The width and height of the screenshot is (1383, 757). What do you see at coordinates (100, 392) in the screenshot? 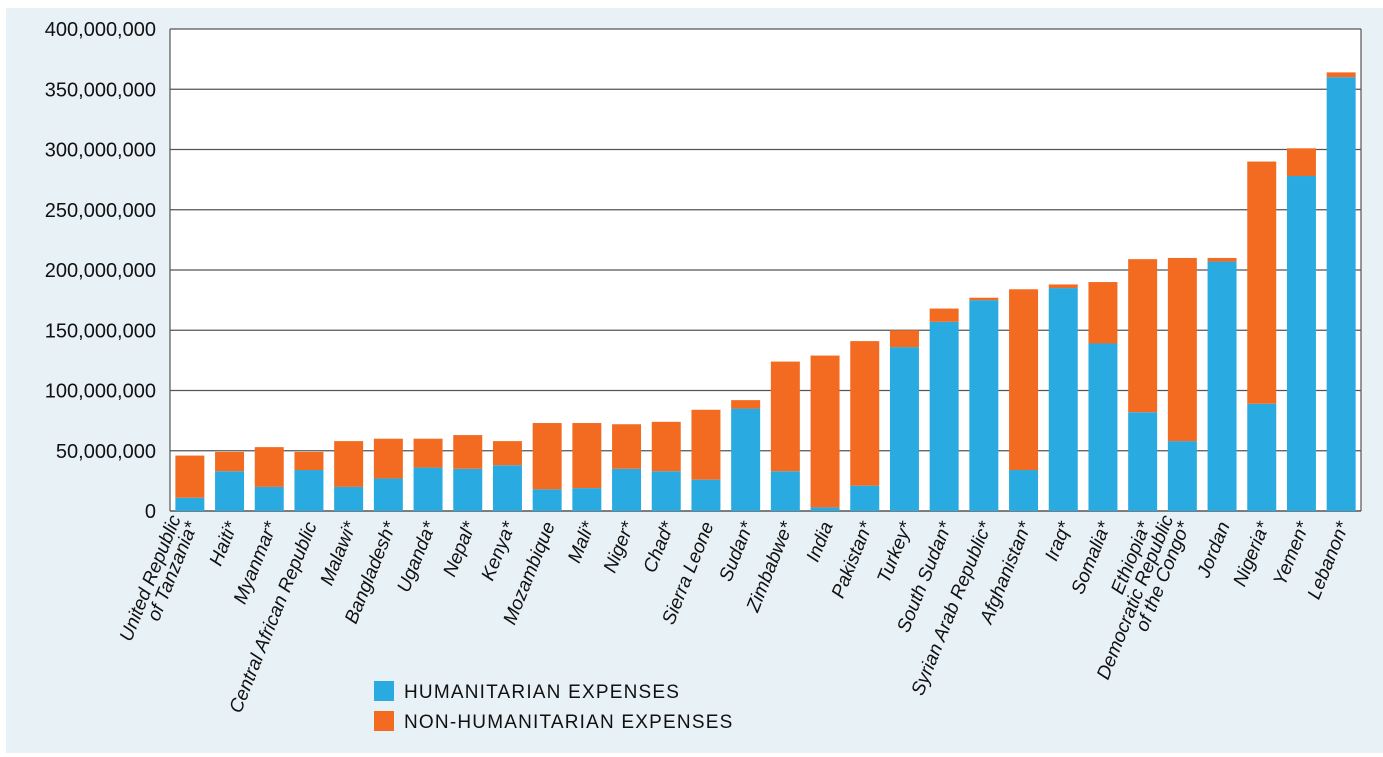
I see `y-tick-label: 100,000,000` at bounding box center [100, 392].